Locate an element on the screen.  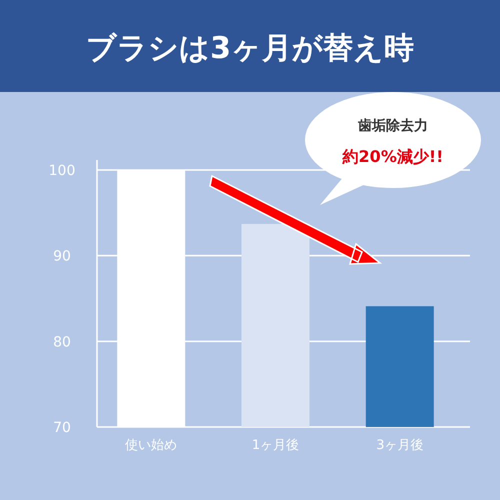
y-tick-label: 100 is located at coordinates (62, 171).